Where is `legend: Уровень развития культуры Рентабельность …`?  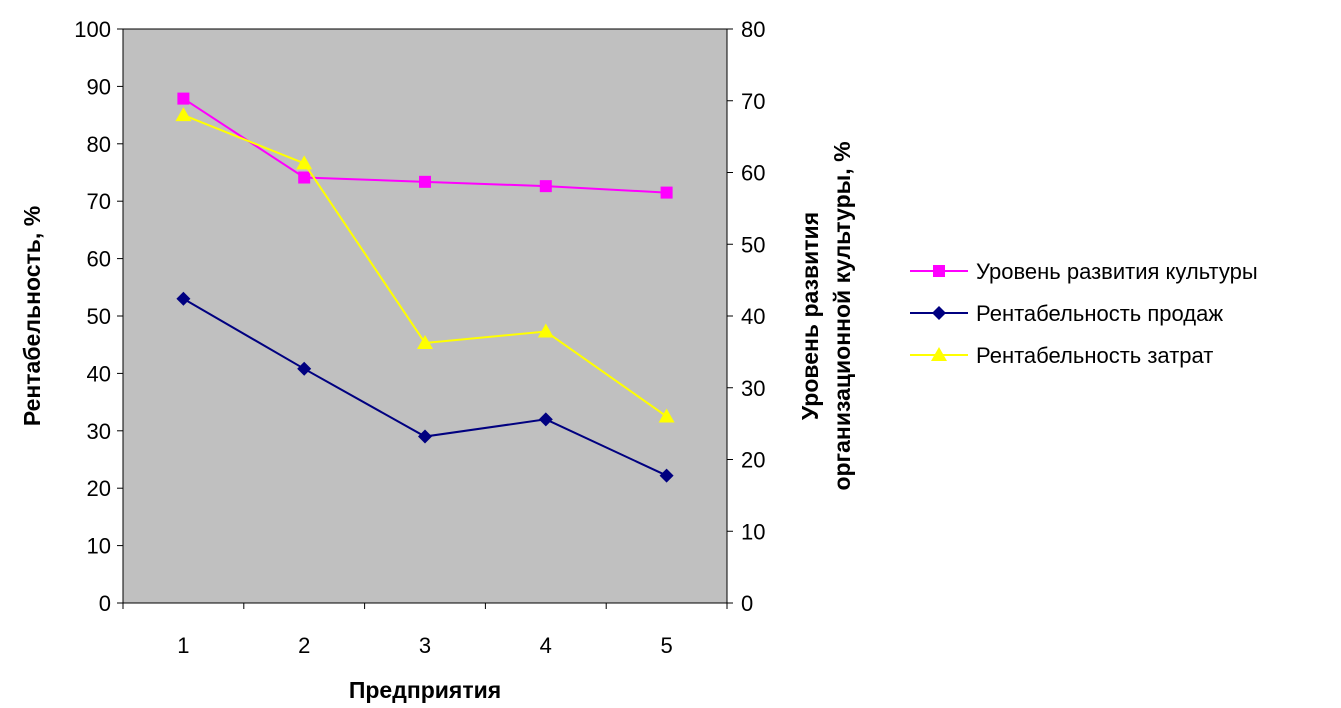 legend: Уровень развития культуры Рентабельность … is located at coordinates (1084, 313).